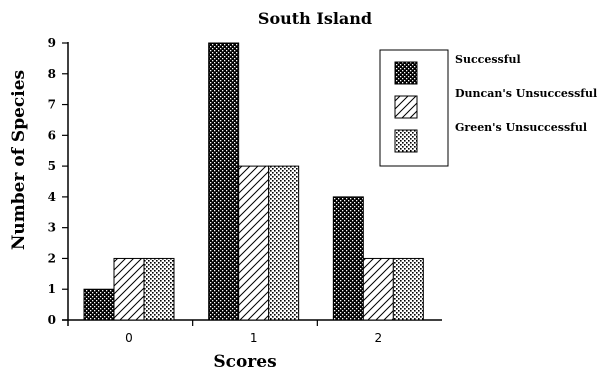  Describe the element at coordinates (52, 197) in the screenshot. I see `y-tick-label: 4` at that location.